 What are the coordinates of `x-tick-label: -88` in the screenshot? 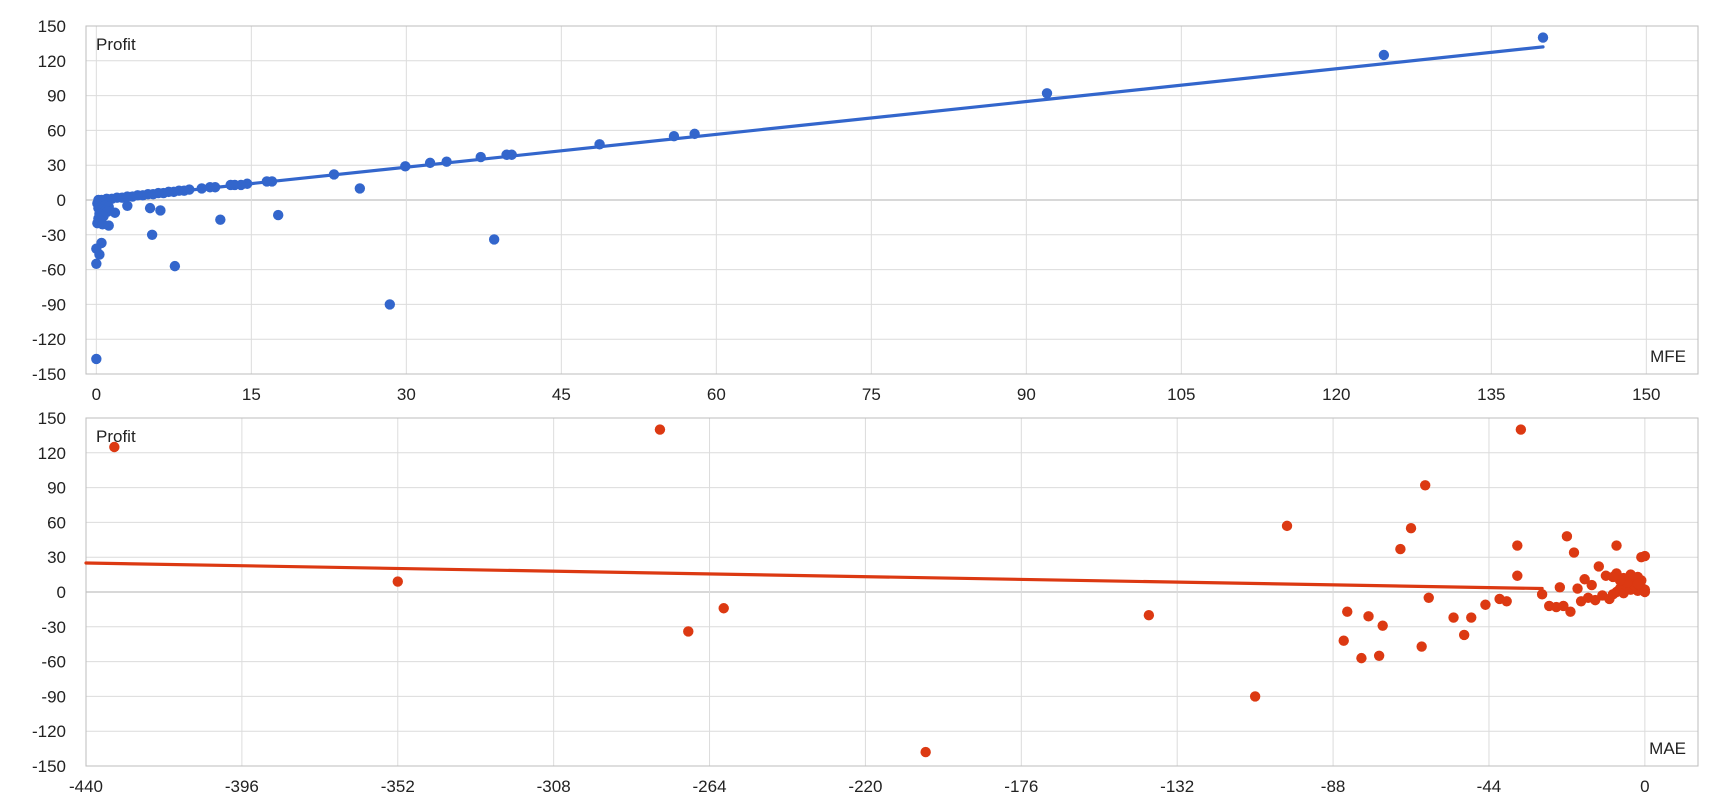 It's located at (1333, 786).